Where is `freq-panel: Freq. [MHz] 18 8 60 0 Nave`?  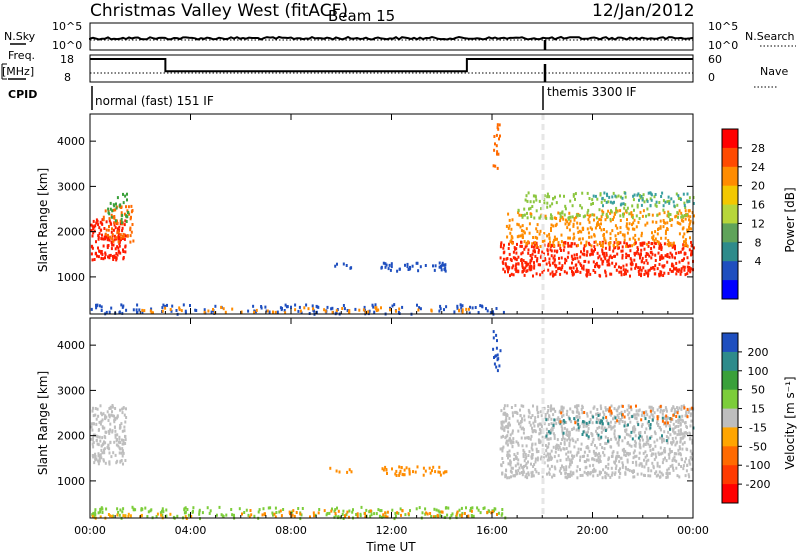
freq-panel: Freq. [MHz] 18 8 60 0 Nave is located at coordinates (394, 68).